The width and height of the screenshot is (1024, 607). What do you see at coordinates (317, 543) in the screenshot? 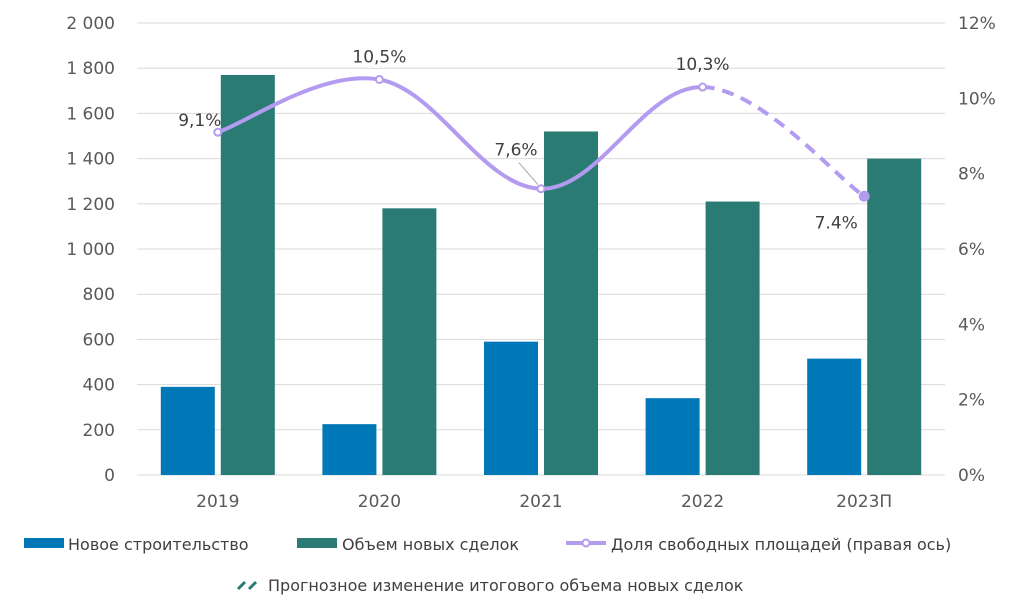
I see `legend-swatch-new-deals` at bounding box center [317, 543].